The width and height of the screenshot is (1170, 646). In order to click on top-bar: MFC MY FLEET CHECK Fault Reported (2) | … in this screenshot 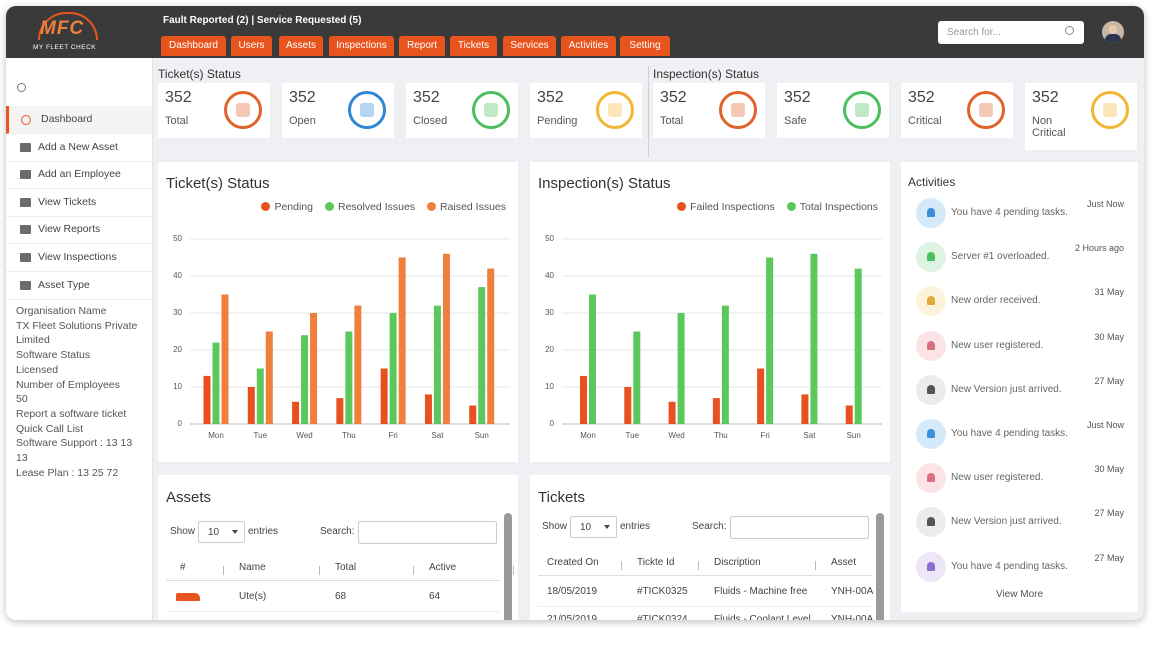, I will do `click(575, 32)`.